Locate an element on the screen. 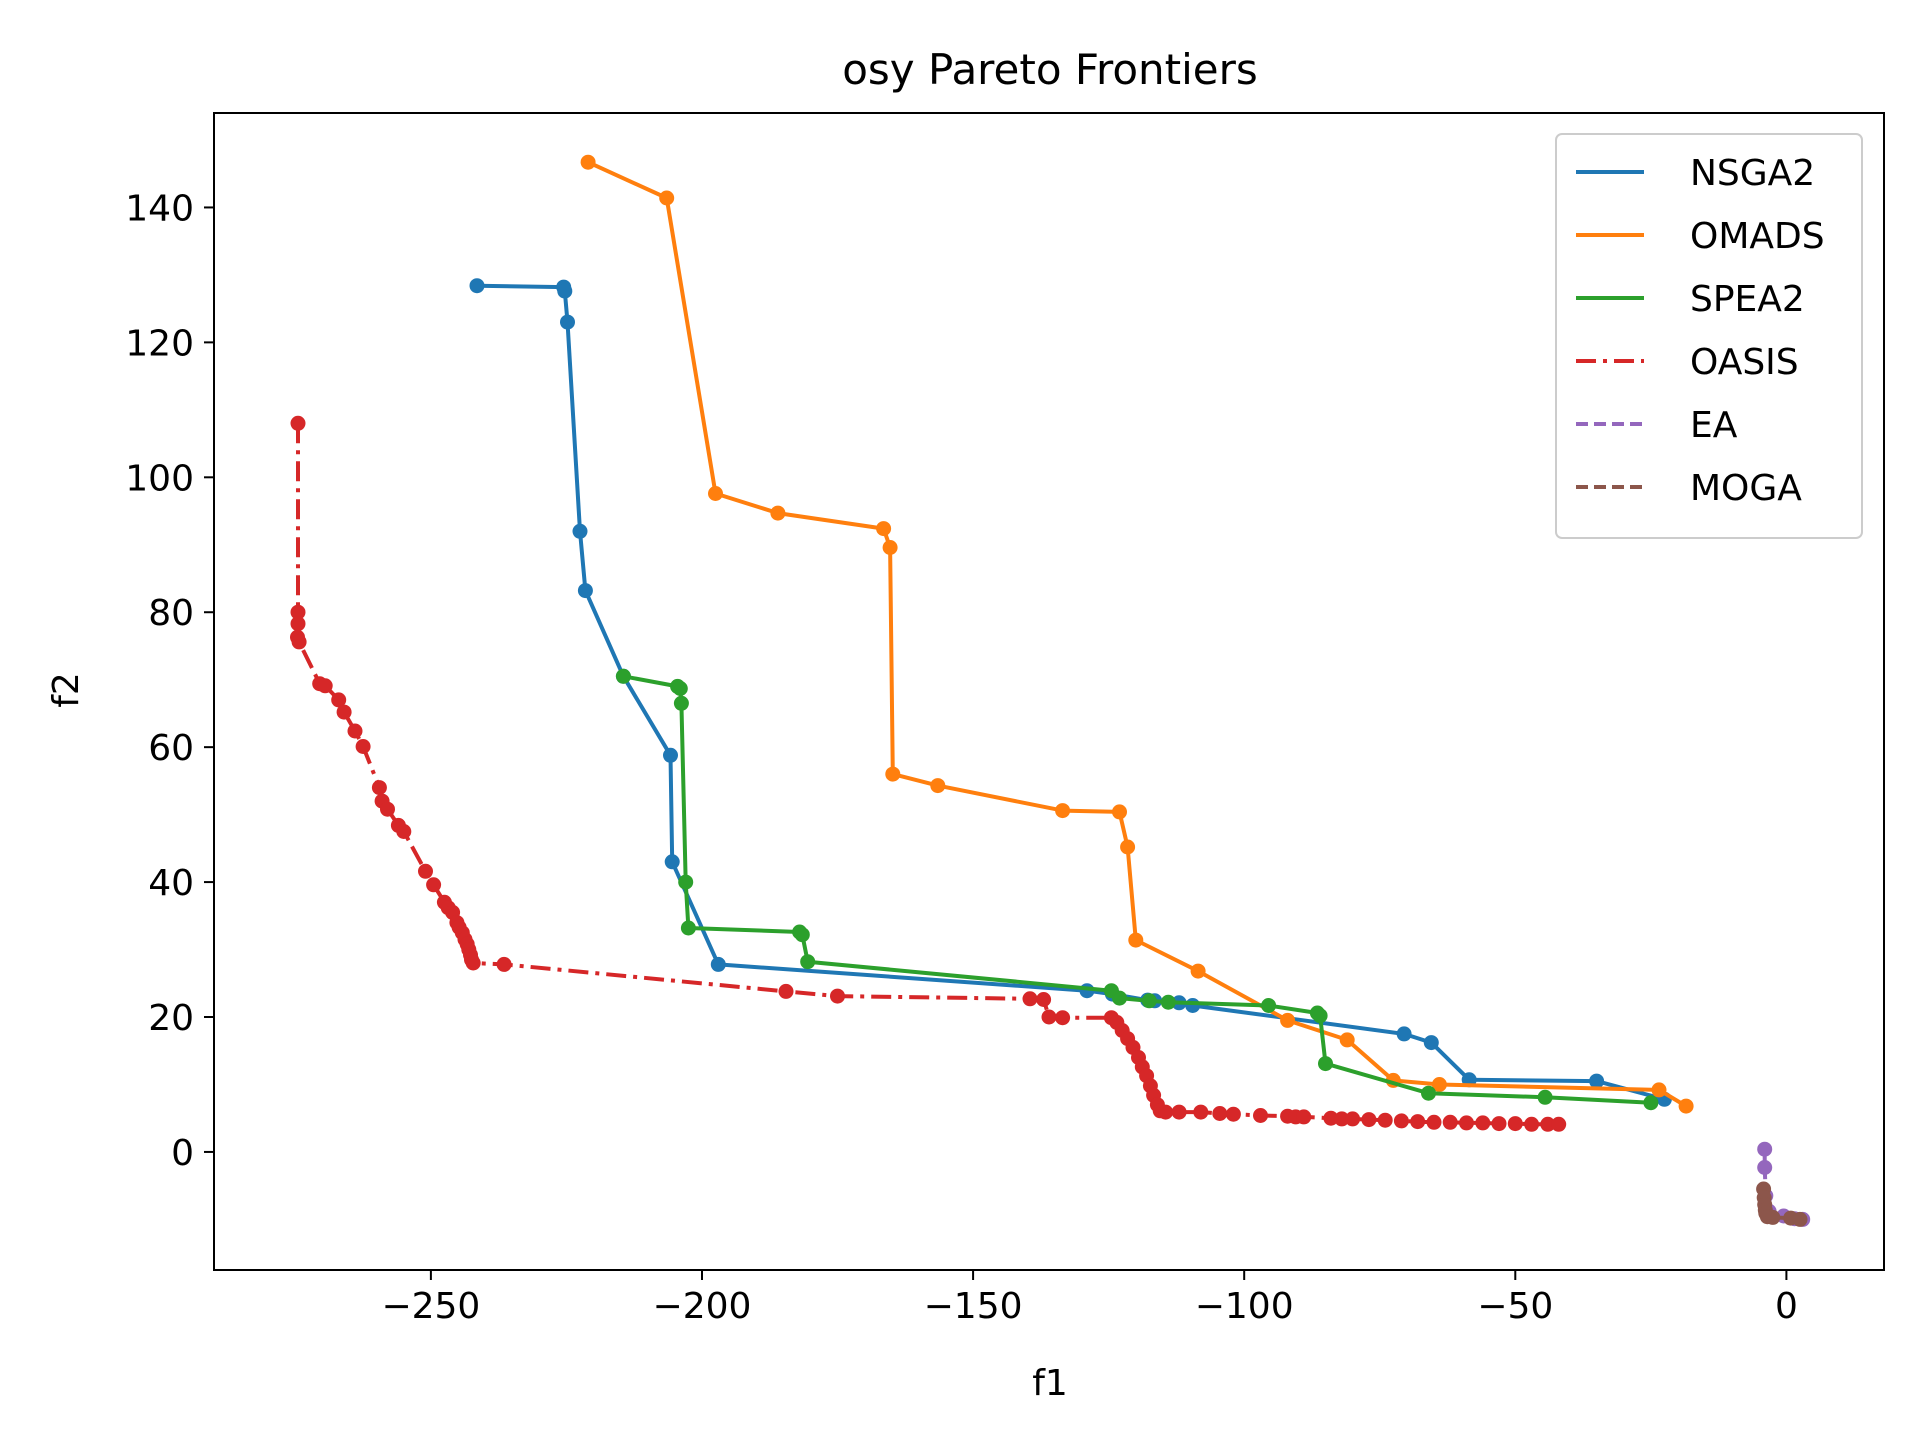 This screenshot has height=1440, width=1920. y-tick-label: 20 is located at coordinates (171, 1018).